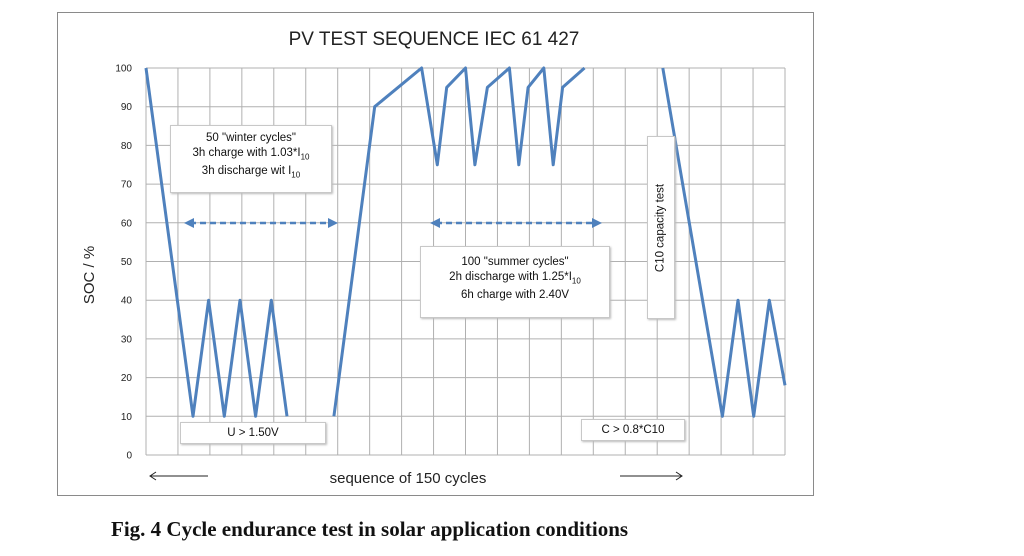 The width and height of the screenshot is (1024, 556). I want to click on summer-range-arrow, so click(516, 223).